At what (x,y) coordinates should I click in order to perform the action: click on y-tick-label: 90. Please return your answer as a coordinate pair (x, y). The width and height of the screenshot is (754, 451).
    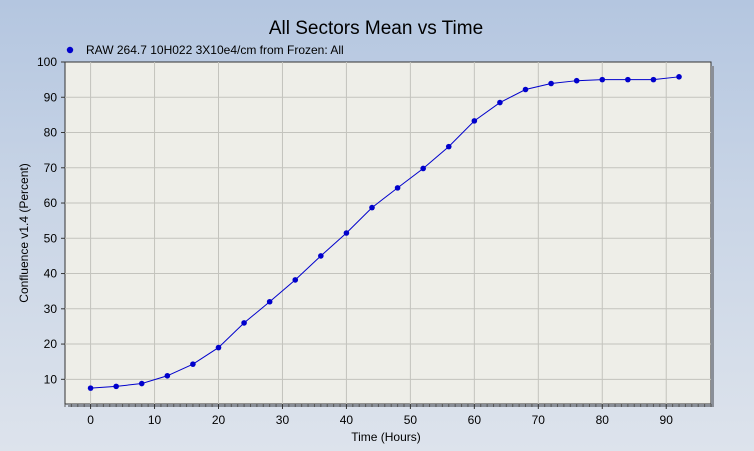
    Looking at the image, I should click on (51, 97).